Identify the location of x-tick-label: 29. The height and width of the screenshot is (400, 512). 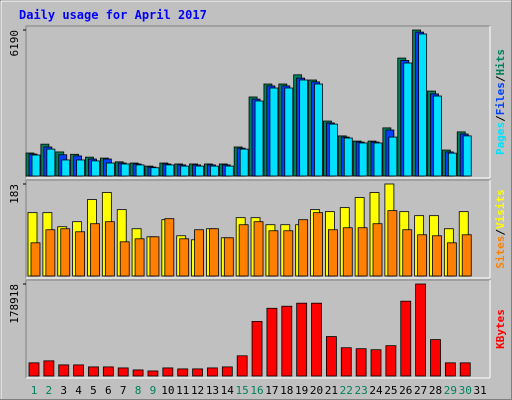
(450, 390).